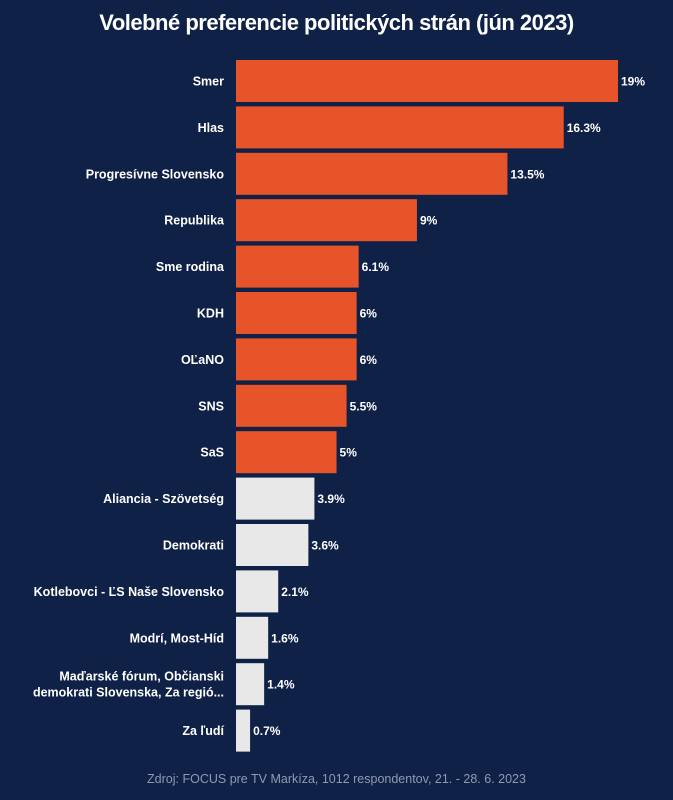 This screenshot has height=800, width=673. I want to click on category-label: Aliancia - Szövetség, so click(163, 499).